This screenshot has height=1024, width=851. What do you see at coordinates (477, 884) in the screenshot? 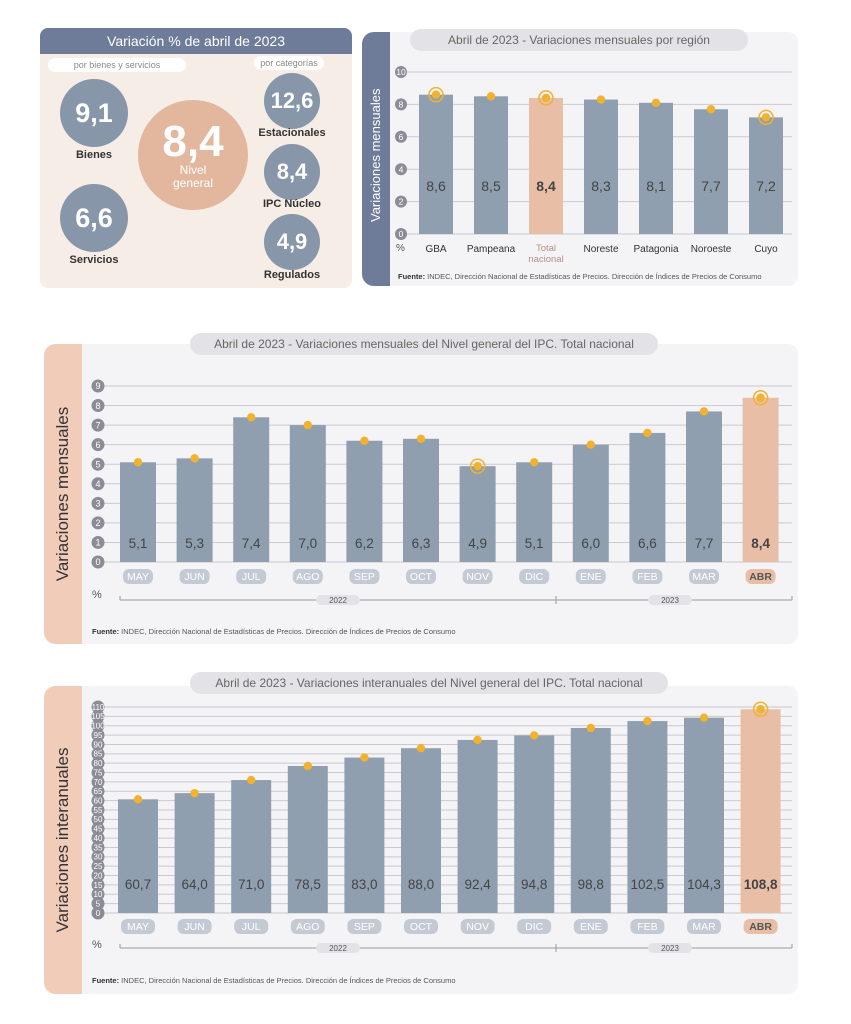
I see `annual-value-label: 92,4` at bounding box center [477, 884].